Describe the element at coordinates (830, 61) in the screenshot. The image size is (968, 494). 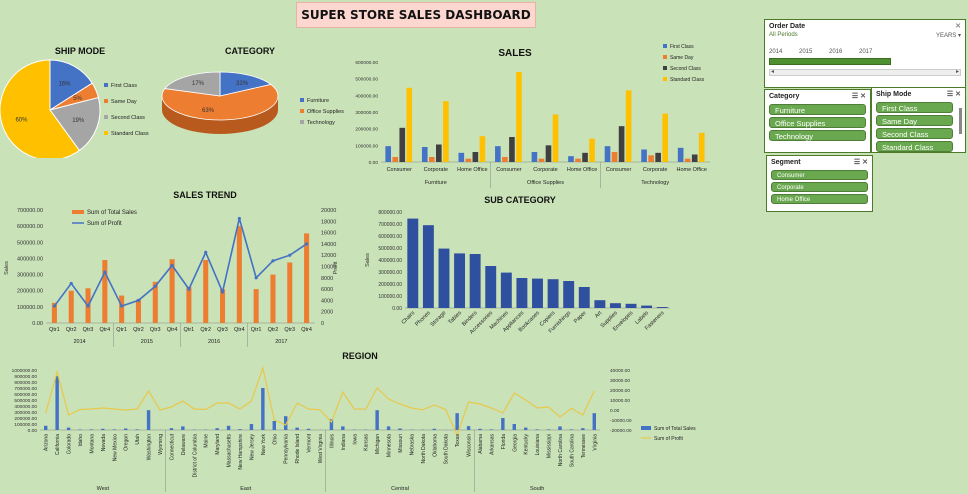
I see `timeline-selection-bar` at that location.